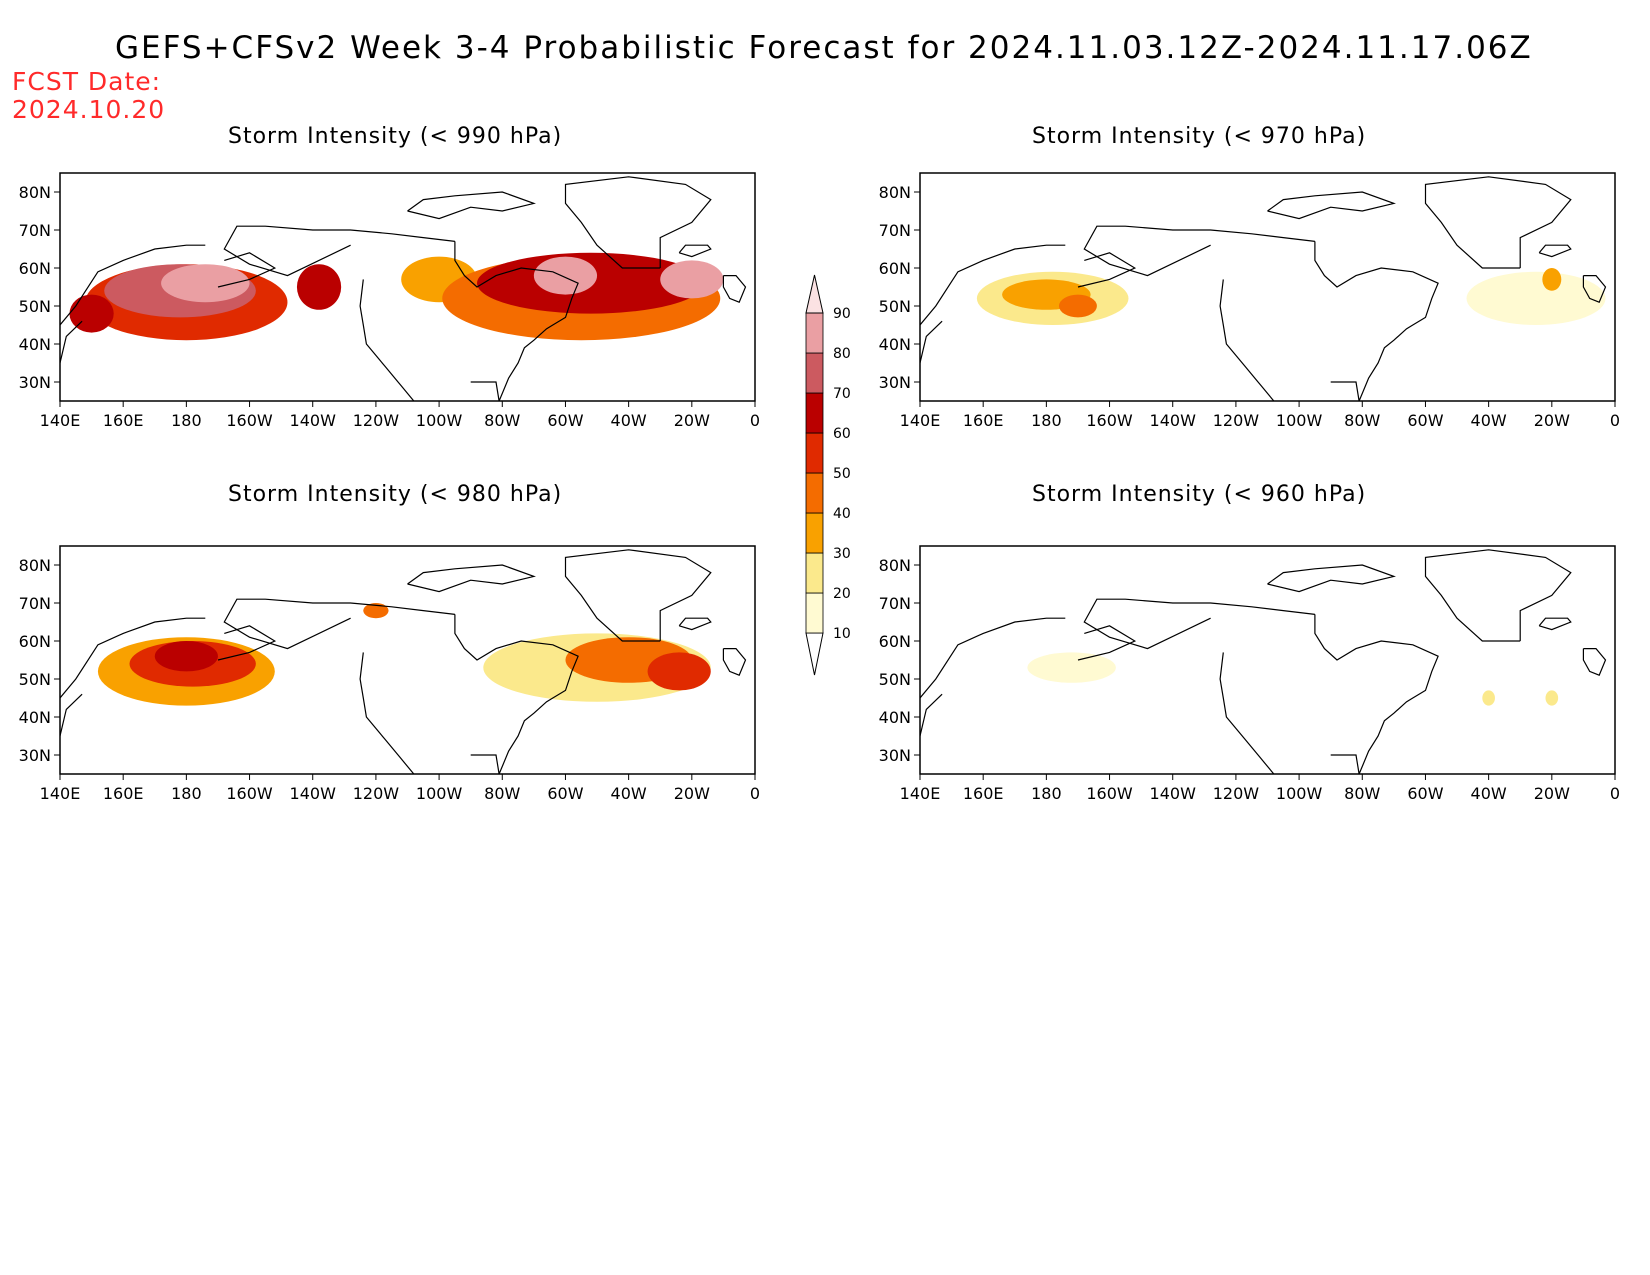  Describe the element at coordinates (1199, 494) in the screenshot. I see `panel-title-960: Storm Intensity (< 960 hPa)` at that location.